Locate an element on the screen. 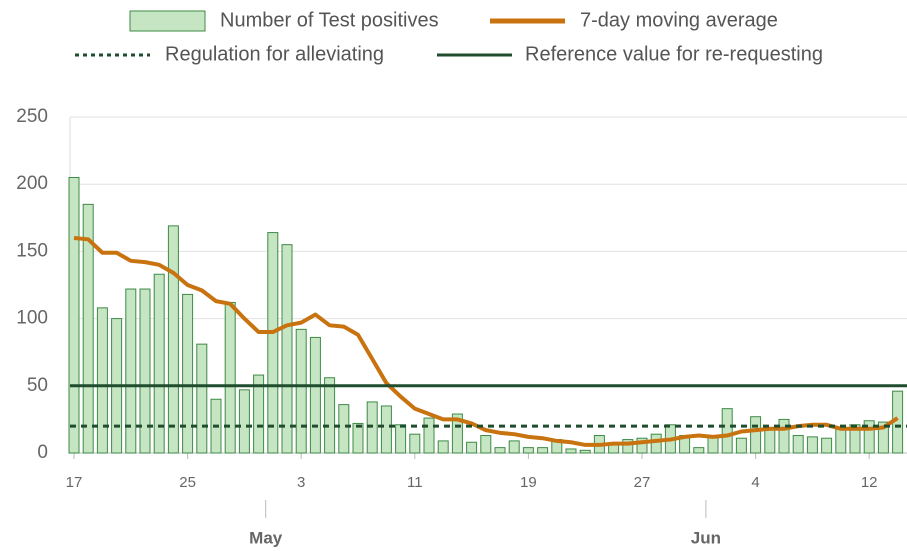 This screenshot has width=907, height=551. x-tick-label: 25 is located at coordinates (187, 482).